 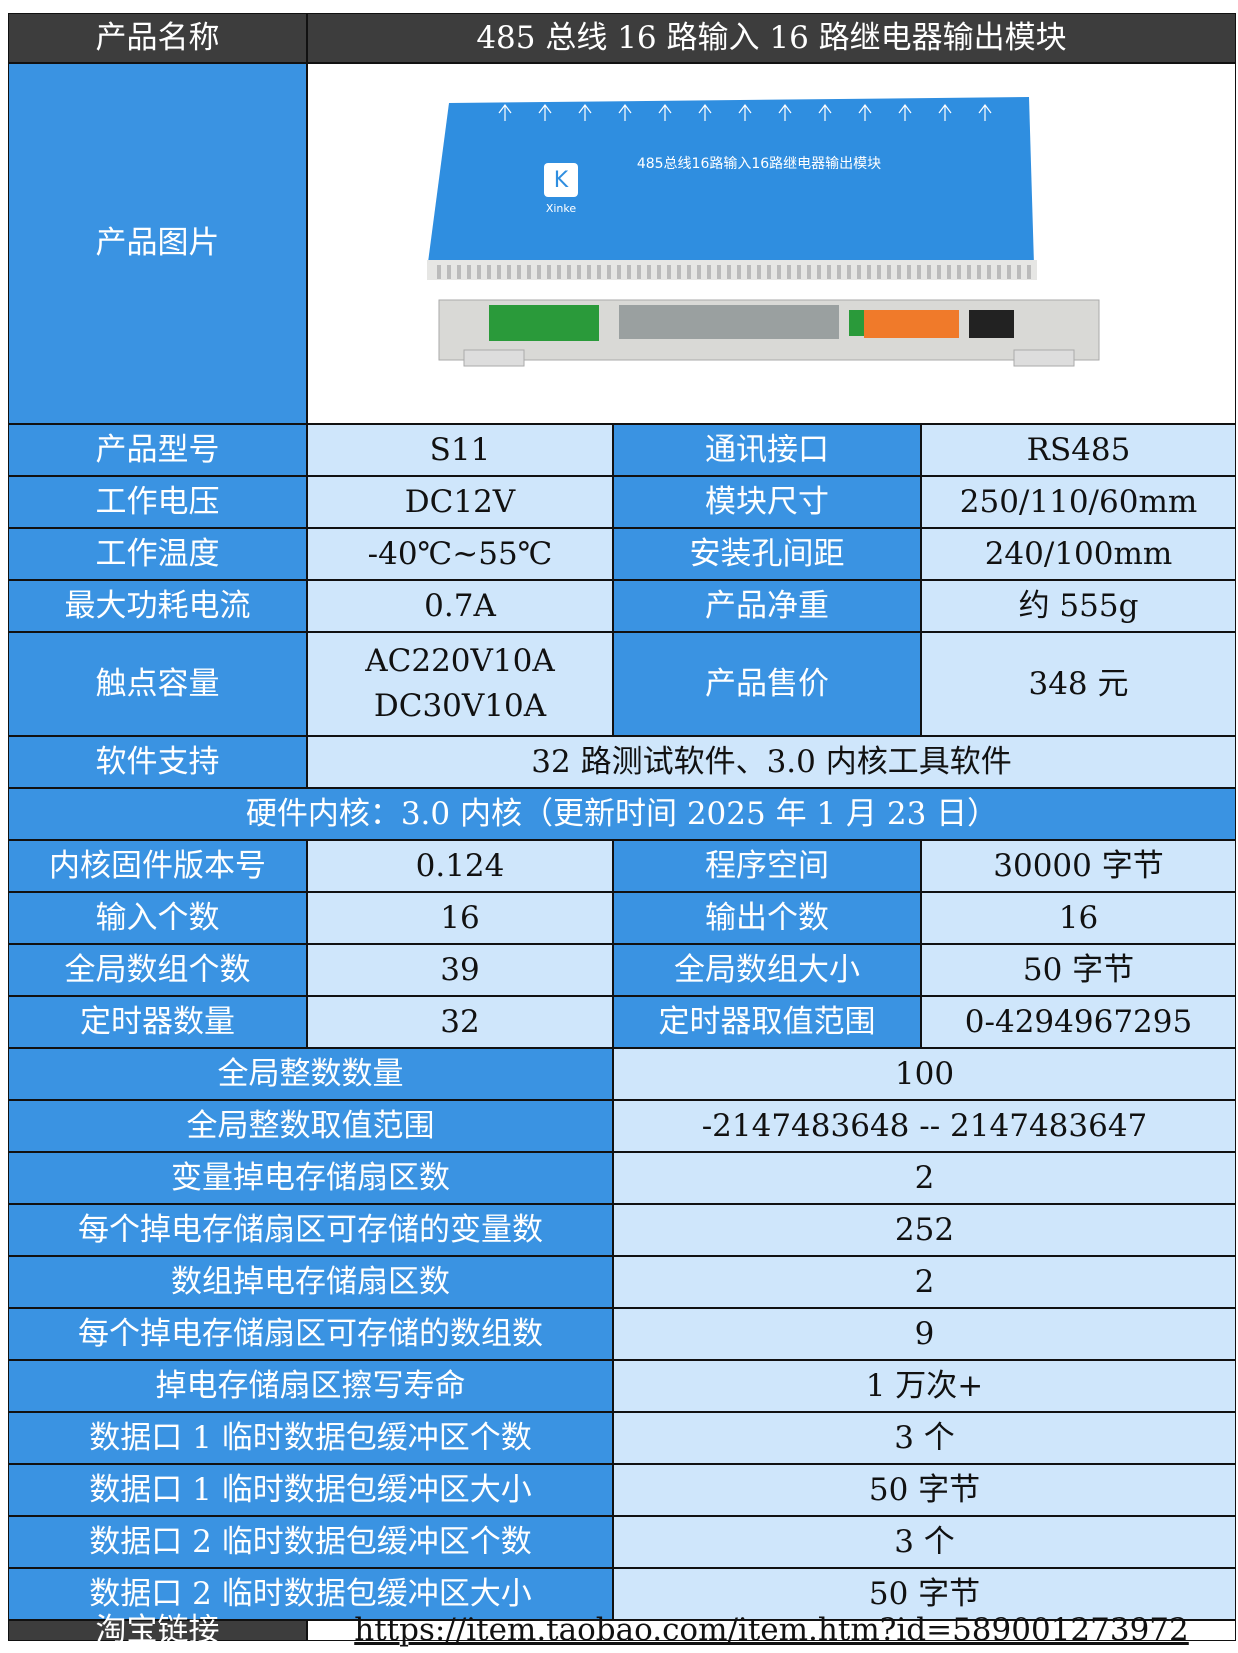 What do you see at coordinates (622, 814) in the screenshot?
I see `section-heading: 硬件内核：3.0 内核（更新时间 2025 年 1 月 23 日）` at bounding box center [622, 814].